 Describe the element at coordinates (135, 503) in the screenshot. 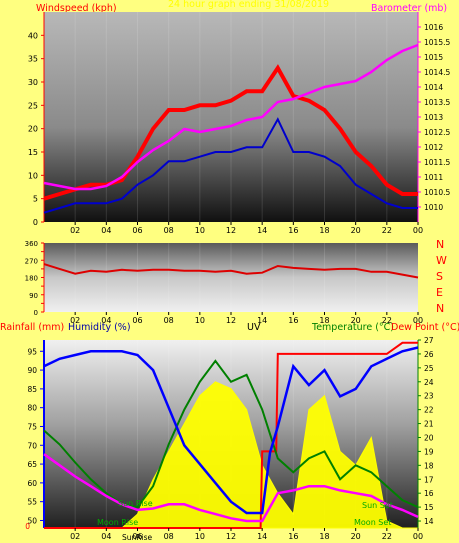

I see `sun-rise-label: Sun Rise` at that location.